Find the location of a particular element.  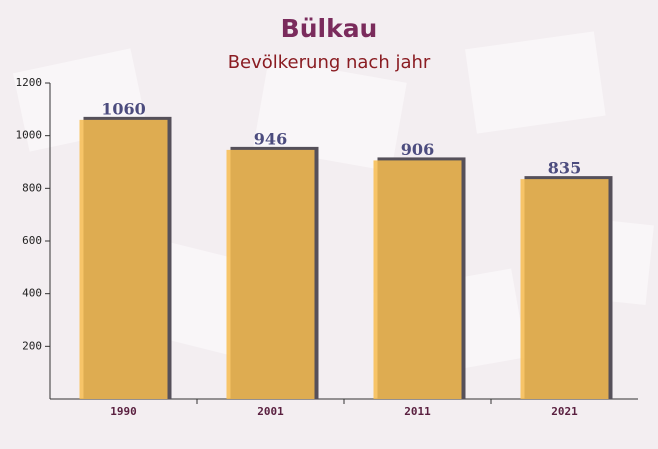

x-tick-label: 2001 is located at coordinates (270, 411).